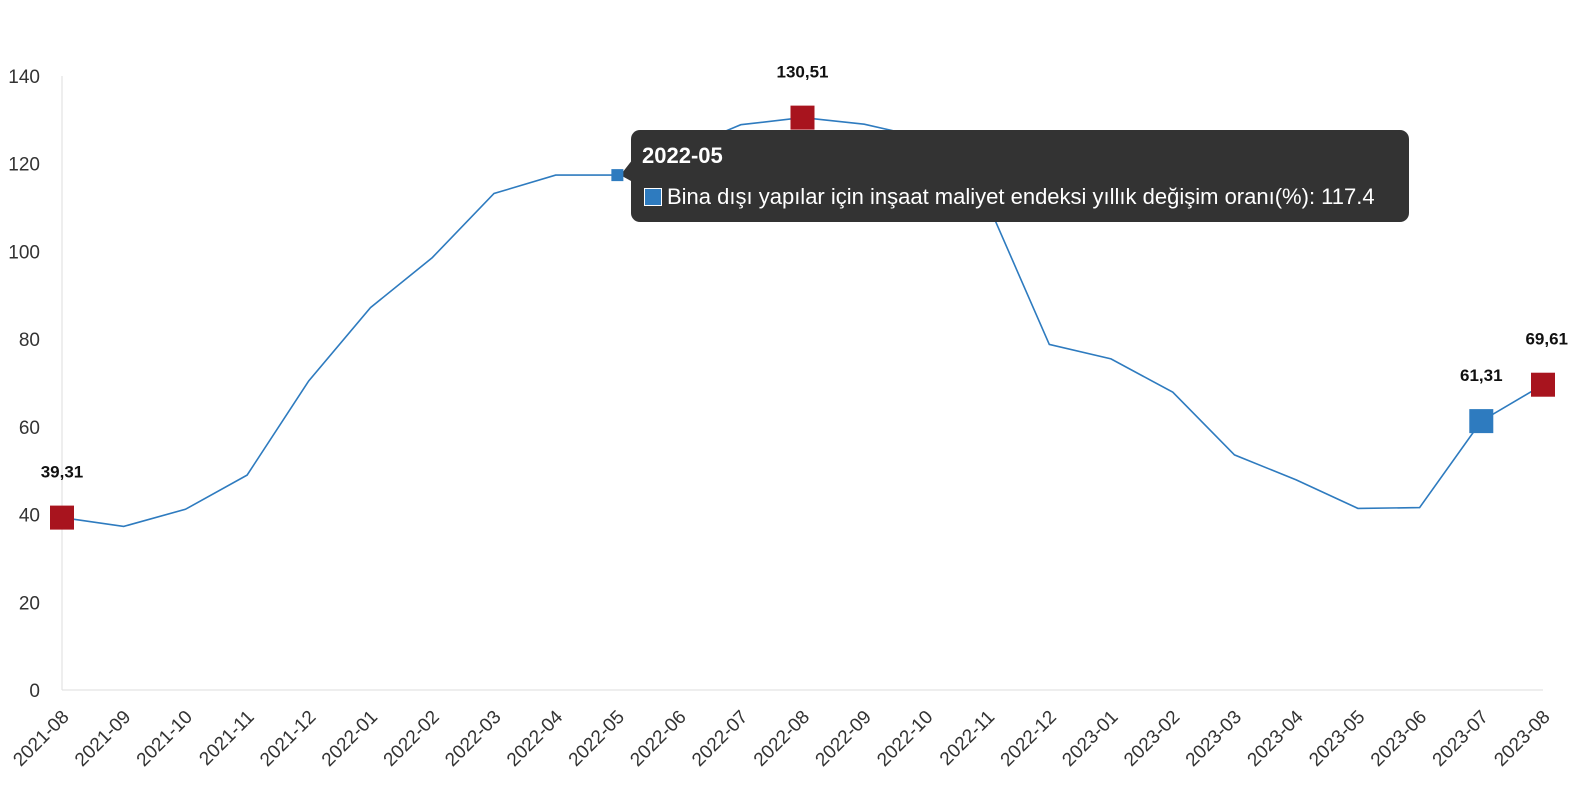 The height and width of the screenshot is (800, 1576). What do you see at coordinates (24, 252) in the screenshot?
I see `y-tick-label: 100` at bounding box center [24, 252].